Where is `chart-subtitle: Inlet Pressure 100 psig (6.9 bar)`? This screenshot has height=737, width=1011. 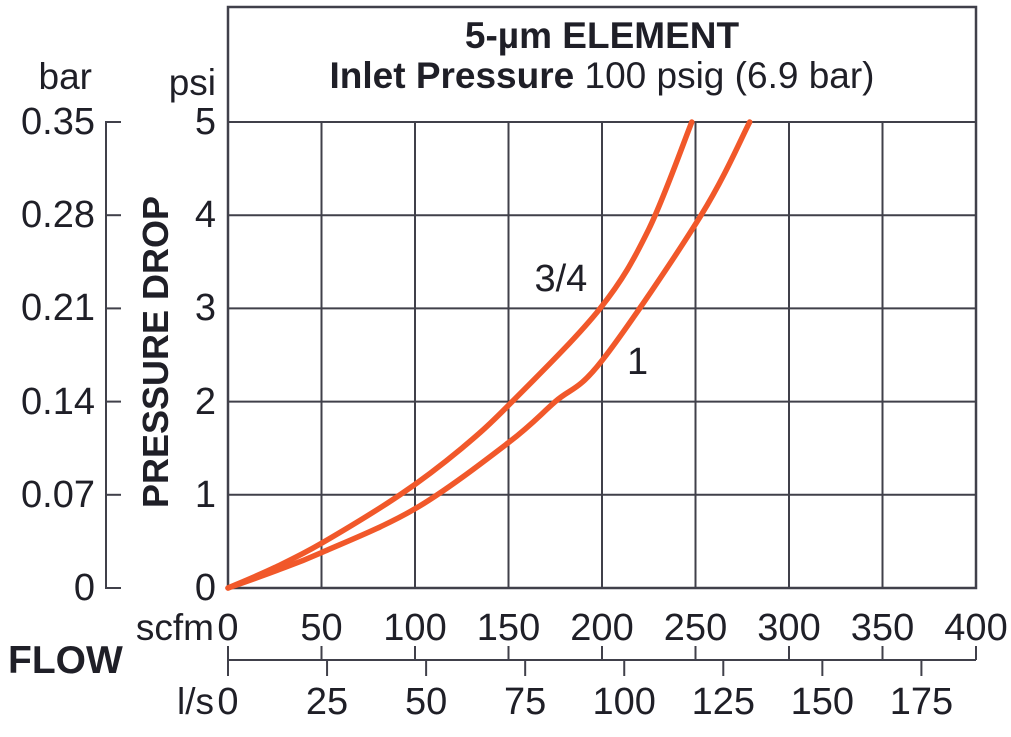
chart-subtitle: Inlet Pressure 100 psig (6.9 bar) is located at coordinates (602, 76).